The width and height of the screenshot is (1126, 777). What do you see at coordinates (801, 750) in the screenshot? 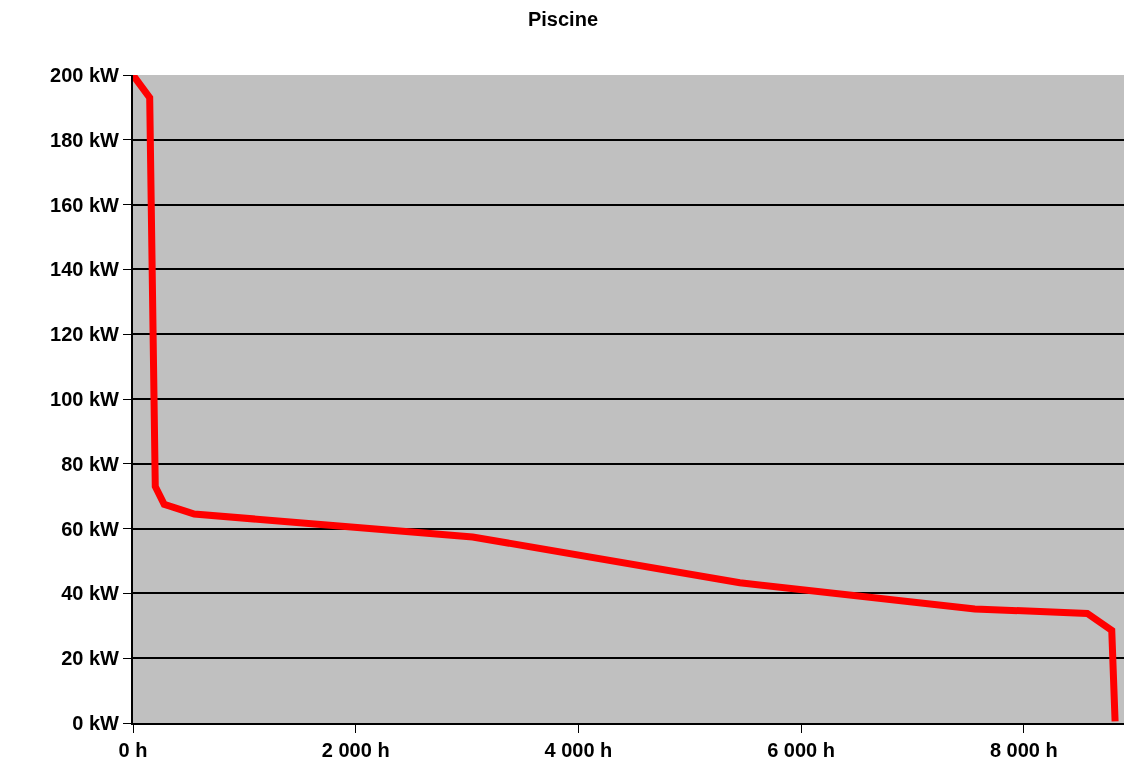
I see `x-tick-label: 6 000 h` at bounding box center [801, 750].